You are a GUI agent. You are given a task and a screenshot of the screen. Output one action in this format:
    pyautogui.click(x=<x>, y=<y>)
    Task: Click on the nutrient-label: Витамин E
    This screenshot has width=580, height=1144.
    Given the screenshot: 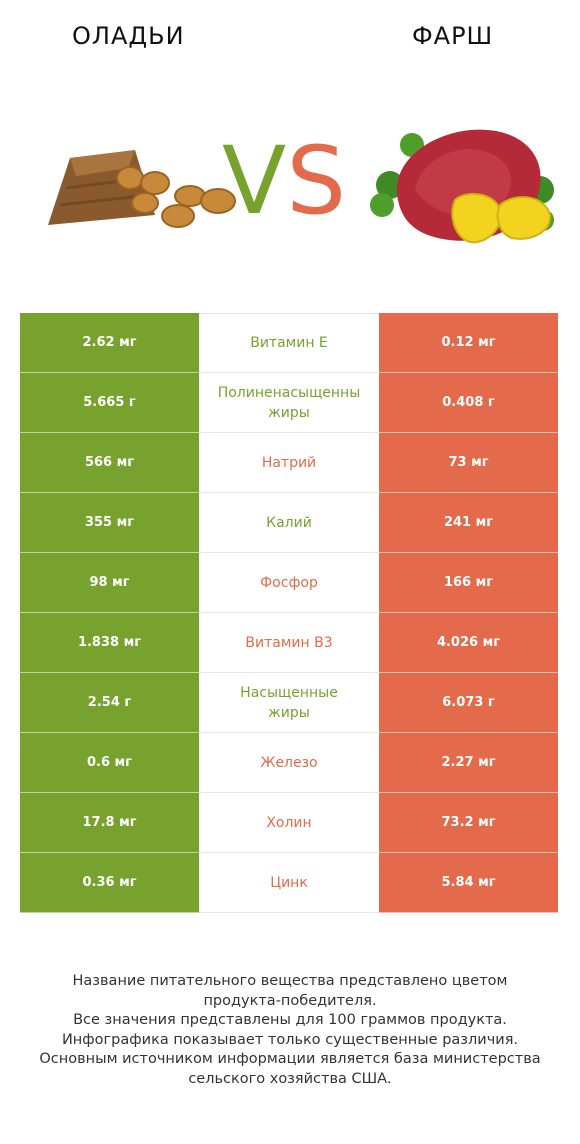 What is the action you would take?
    pyautogui.click(x=289, y=343)
    